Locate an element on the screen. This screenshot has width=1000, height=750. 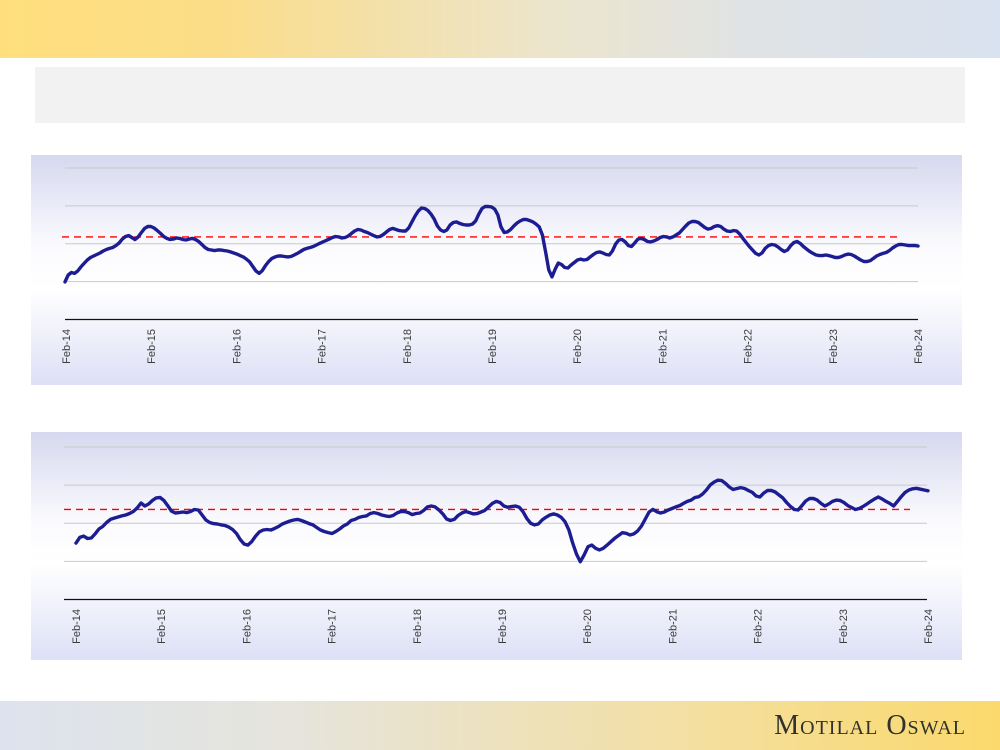
motilal-oswal-logo: Motilal Oswal is located at coordinates (870, 725).